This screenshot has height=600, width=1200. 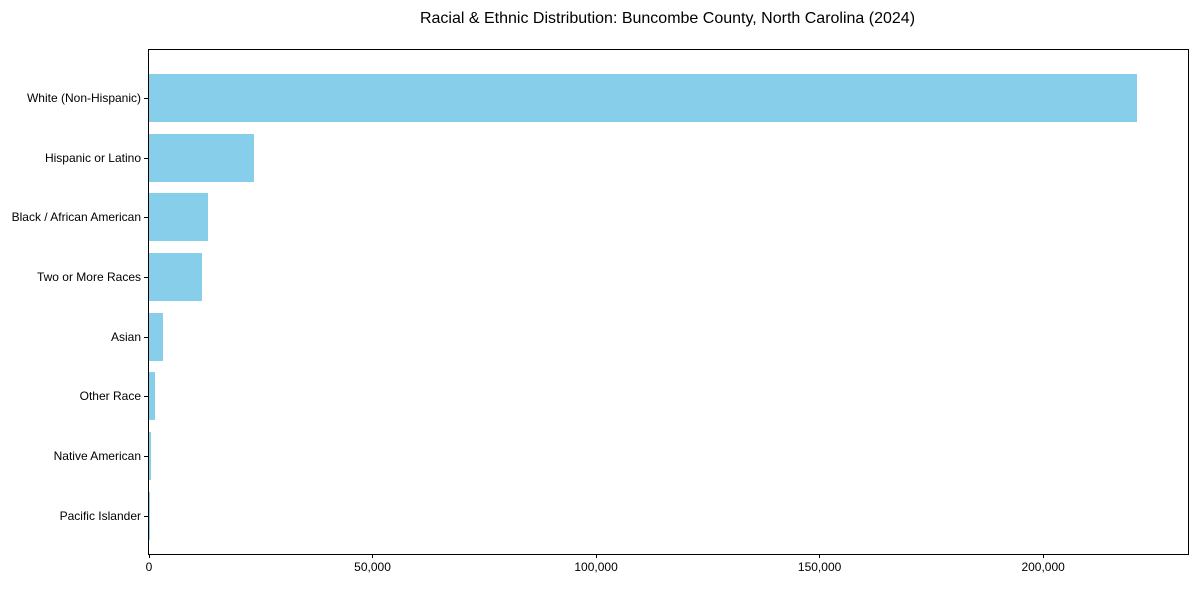 I want to click on x-tick-label: 200,000, so click(x=1043, y=567).